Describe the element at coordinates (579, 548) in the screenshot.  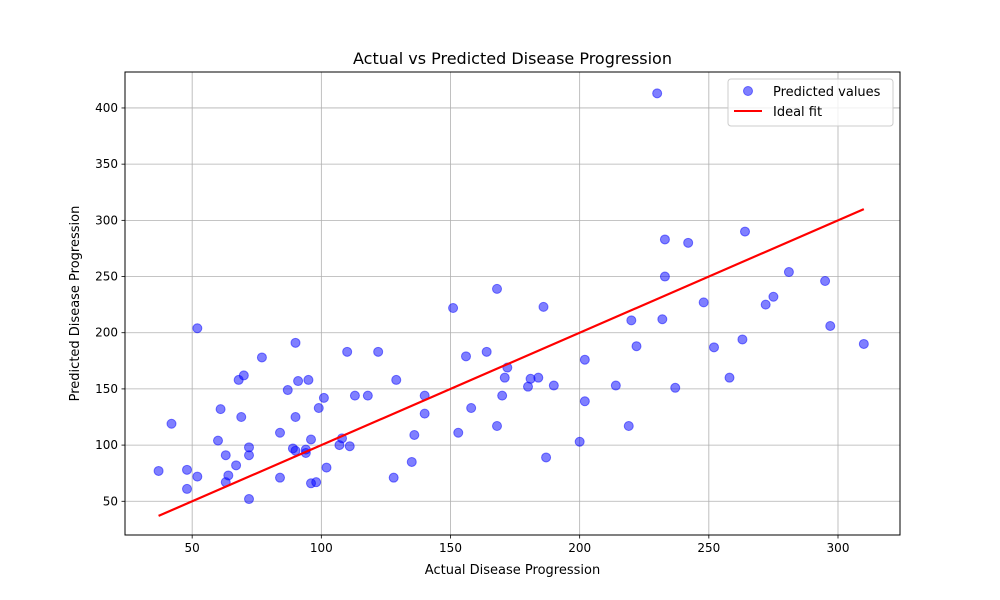
I see `x-tick-label: 200` at that location.